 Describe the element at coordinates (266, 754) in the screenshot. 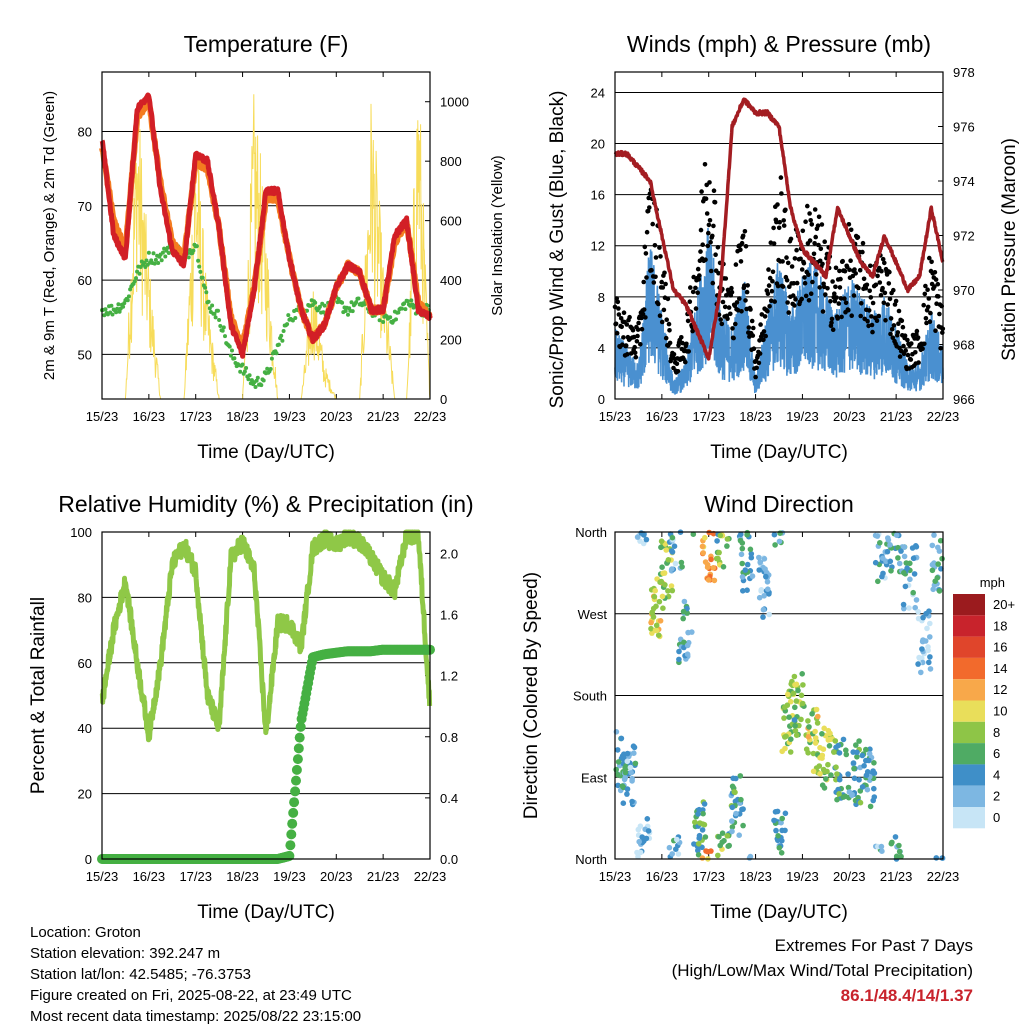

I see `series-precipitation` at that location.